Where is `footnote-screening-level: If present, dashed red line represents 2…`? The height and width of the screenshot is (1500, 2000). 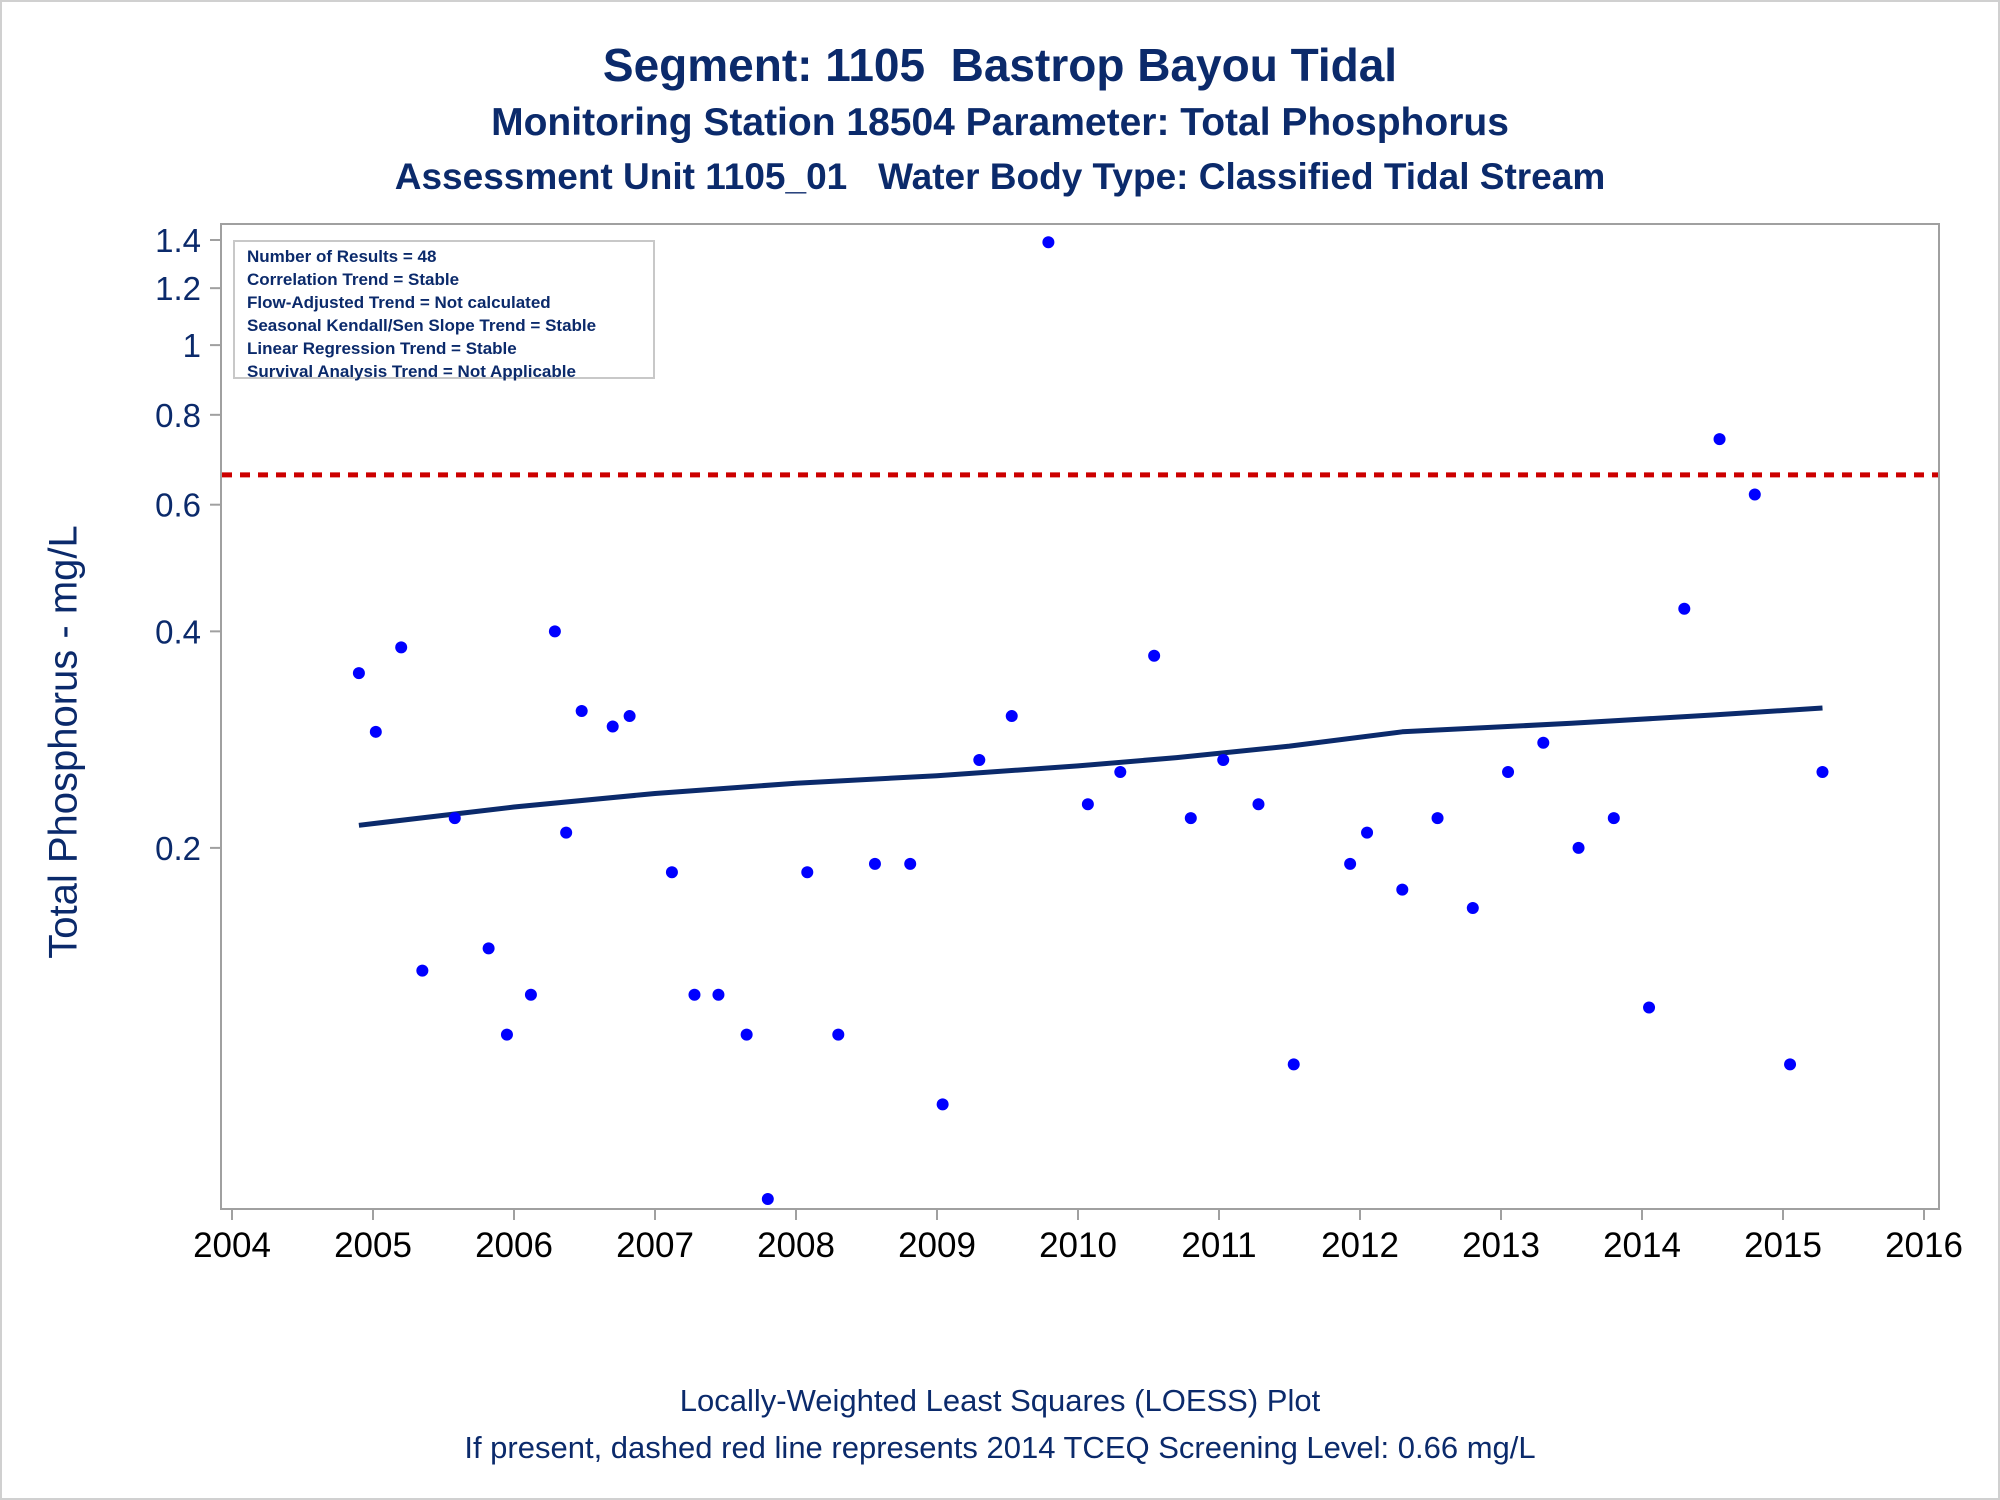
footnote-screening-level: If present, dashed red line represents 2… is located at coordinates (1000, 1447).